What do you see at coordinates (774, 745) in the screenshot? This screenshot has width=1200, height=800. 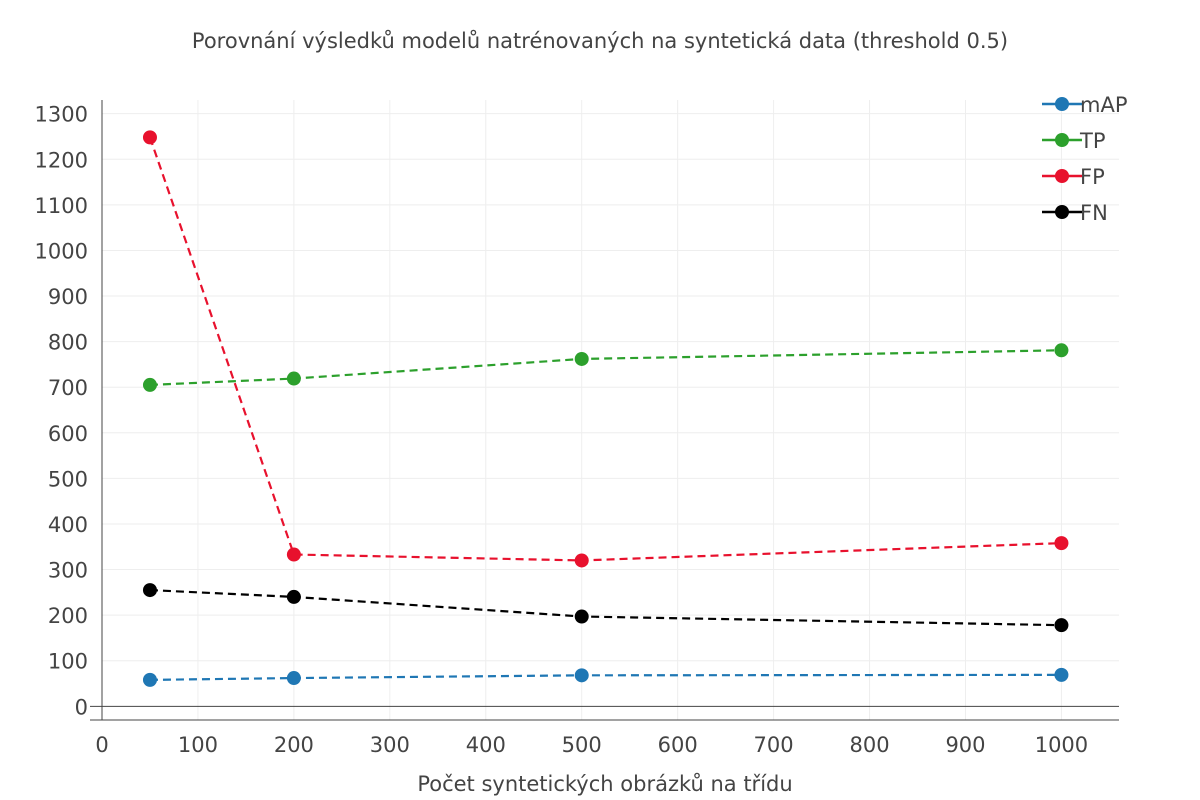 I see `x-tick-label: 700` at bounding box center [774, 745].